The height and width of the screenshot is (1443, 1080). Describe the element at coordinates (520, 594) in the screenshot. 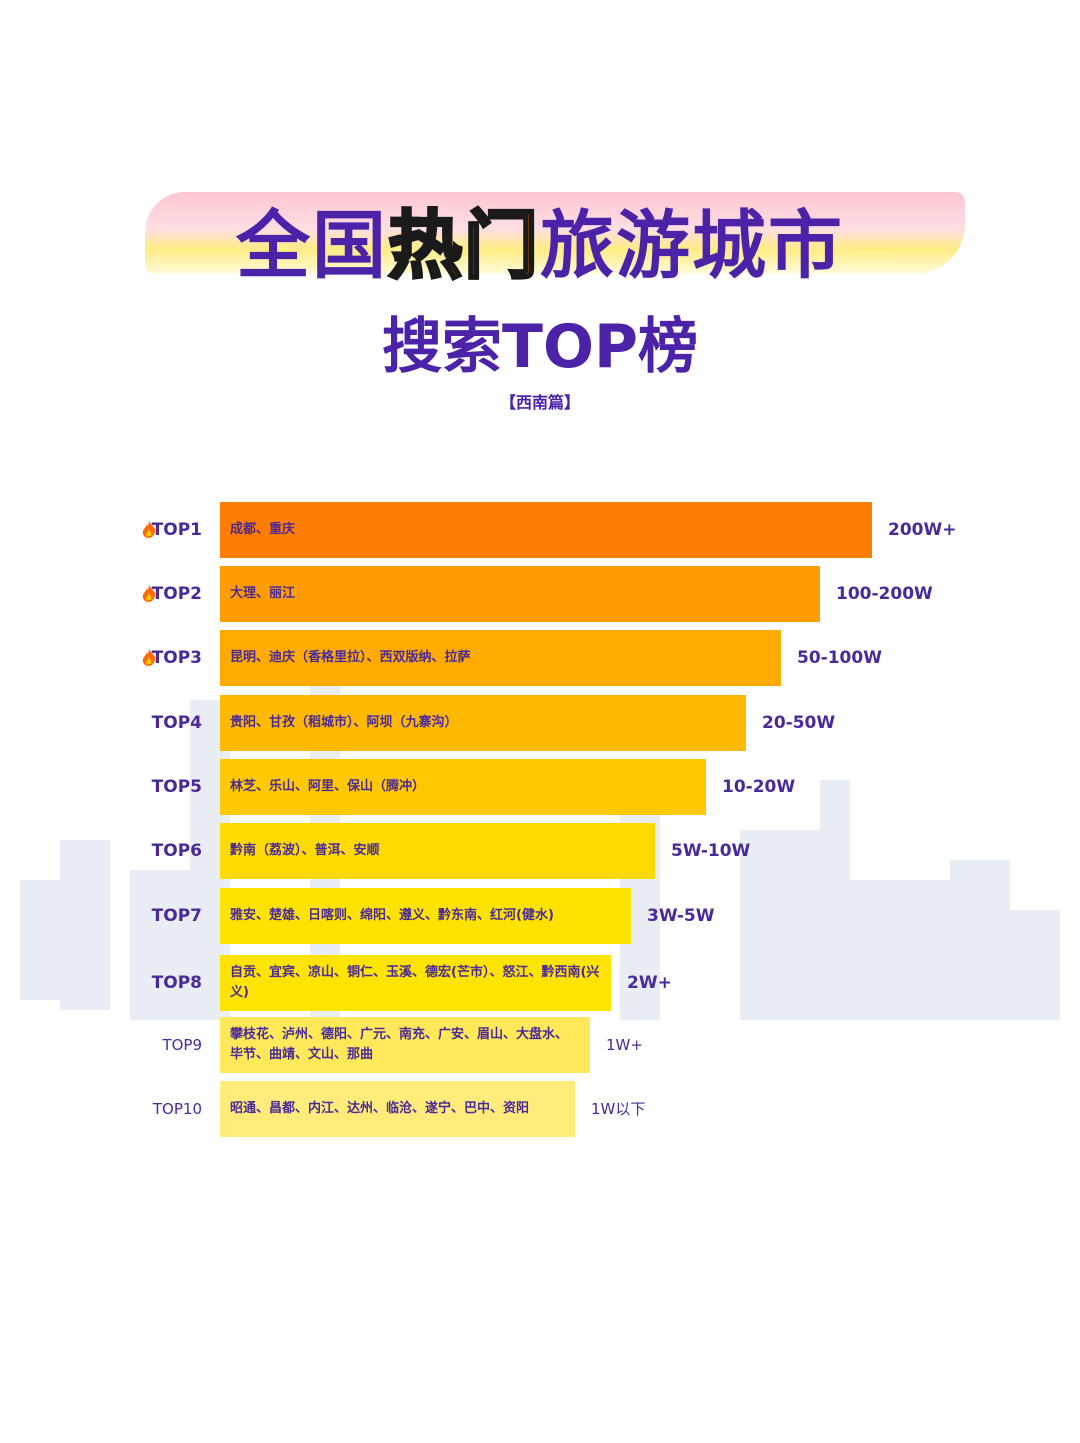

I see `bar: 大理、丽江` at that location.